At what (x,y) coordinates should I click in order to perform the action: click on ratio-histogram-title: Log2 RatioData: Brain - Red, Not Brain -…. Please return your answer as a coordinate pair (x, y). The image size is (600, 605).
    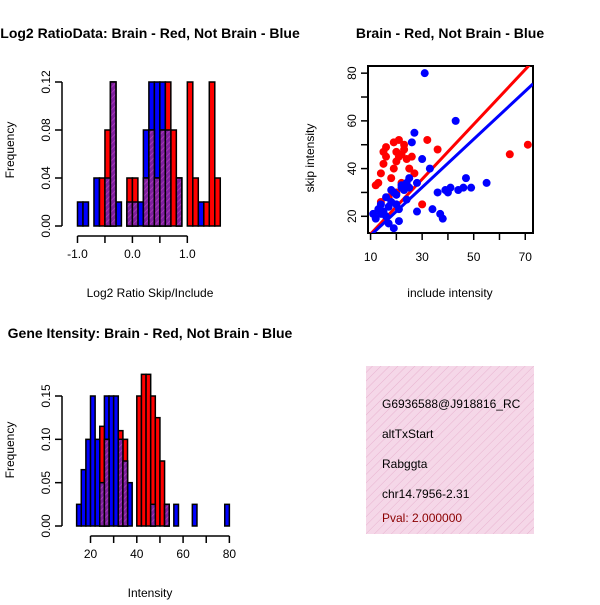
    Looking at the image, I should click on (150, 33).